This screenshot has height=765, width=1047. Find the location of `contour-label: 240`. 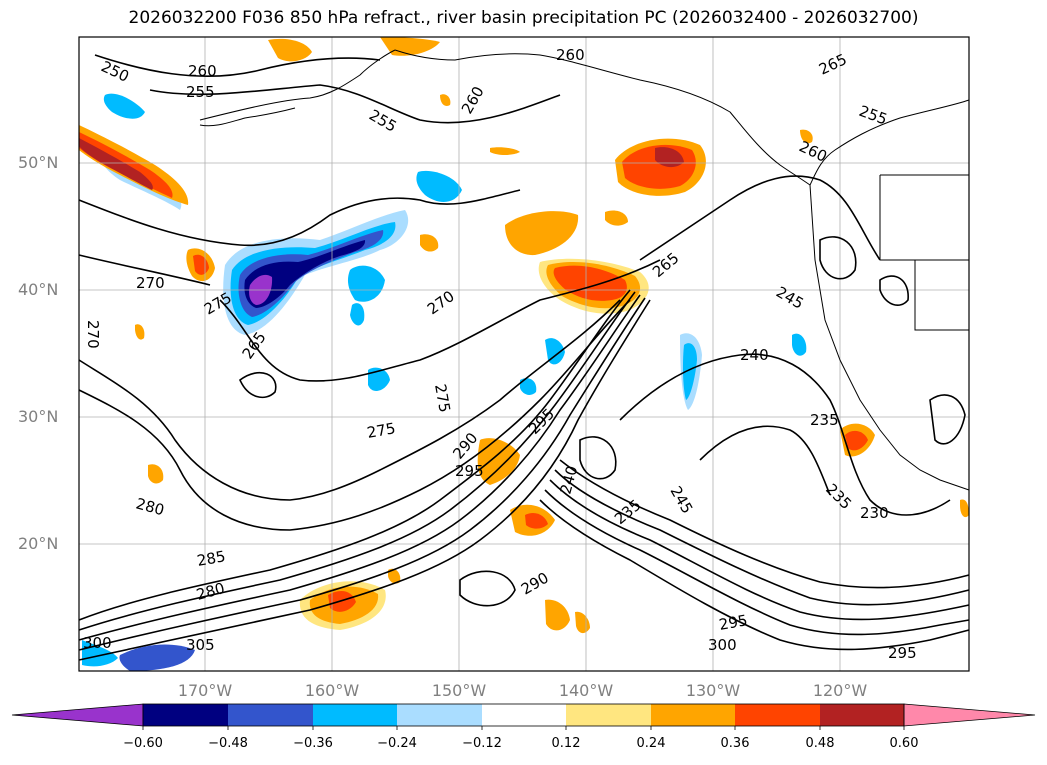

contour-label: 240 is located at coordinates (754, 355).